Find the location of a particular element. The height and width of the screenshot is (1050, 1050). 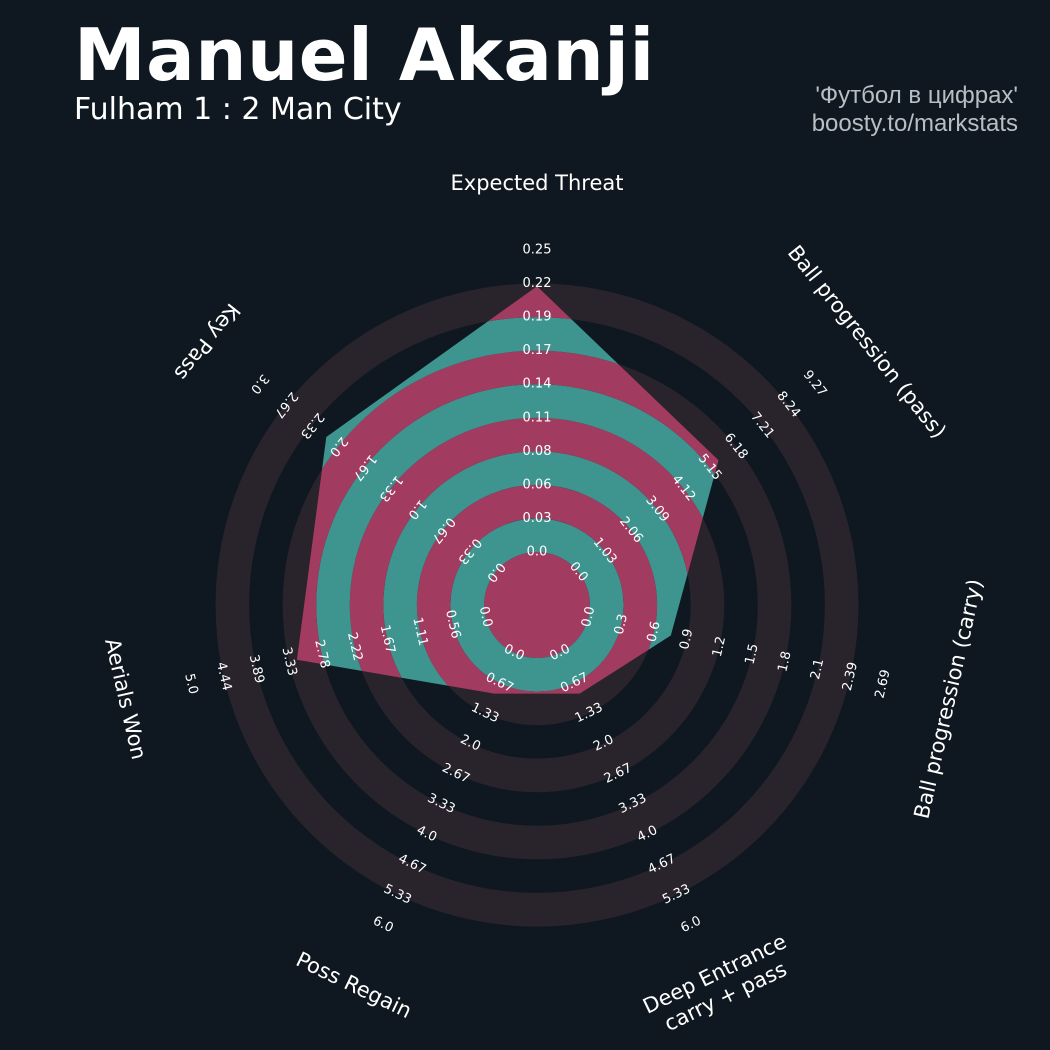

axis-label: Aerials Won is located at coordinates (125, 699).